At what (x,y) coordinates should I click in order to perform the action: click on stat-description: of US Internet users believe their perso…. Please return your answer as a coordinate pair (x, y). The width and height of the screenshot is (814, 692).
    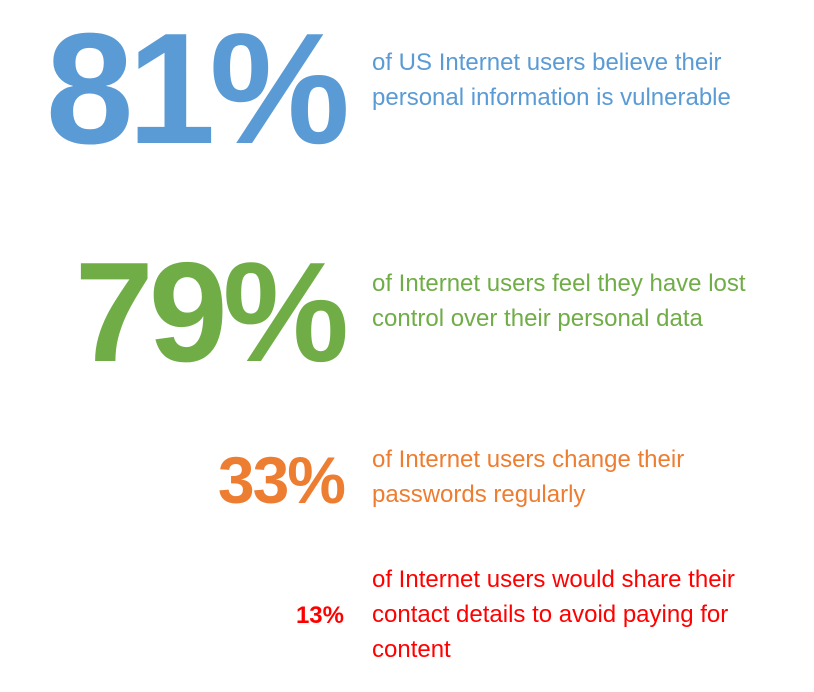
    Looking at the image, I should click on (551, 80).